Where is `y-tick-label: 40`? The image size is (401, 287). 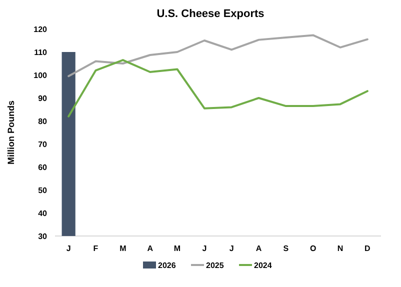 y-tick-label: 40 is located at coordinates (43, 213).